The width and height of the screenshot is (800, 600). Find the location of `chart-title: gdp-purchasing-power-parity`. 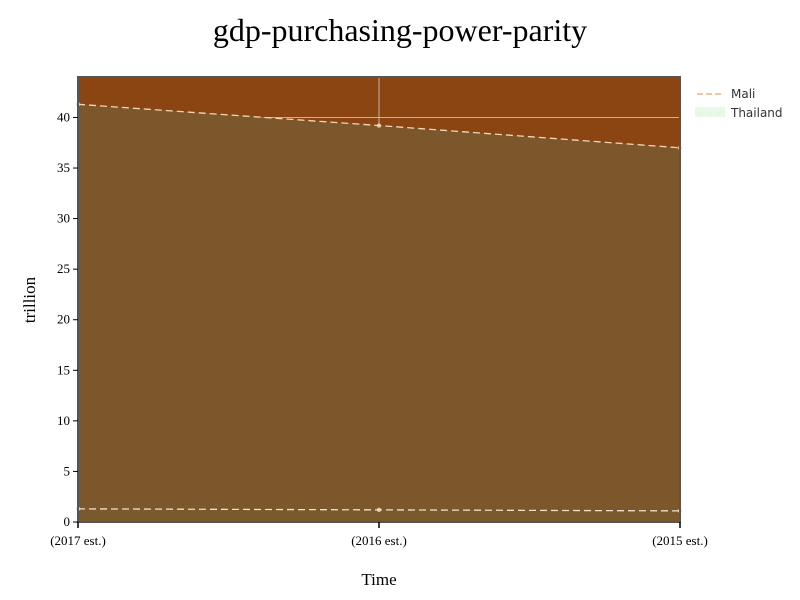

chart-title: gdp-purchasing-power-parity is located at coordinates (400, 30).